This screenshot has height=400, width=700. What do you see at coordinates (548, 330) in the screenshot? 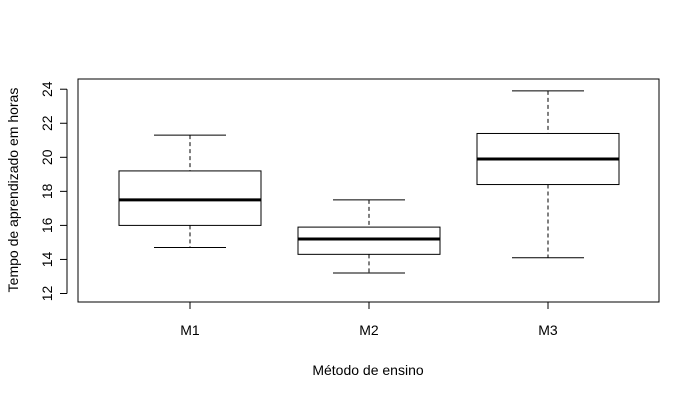
I see `x-tick-label: M3` at bounding box center [548, 330].